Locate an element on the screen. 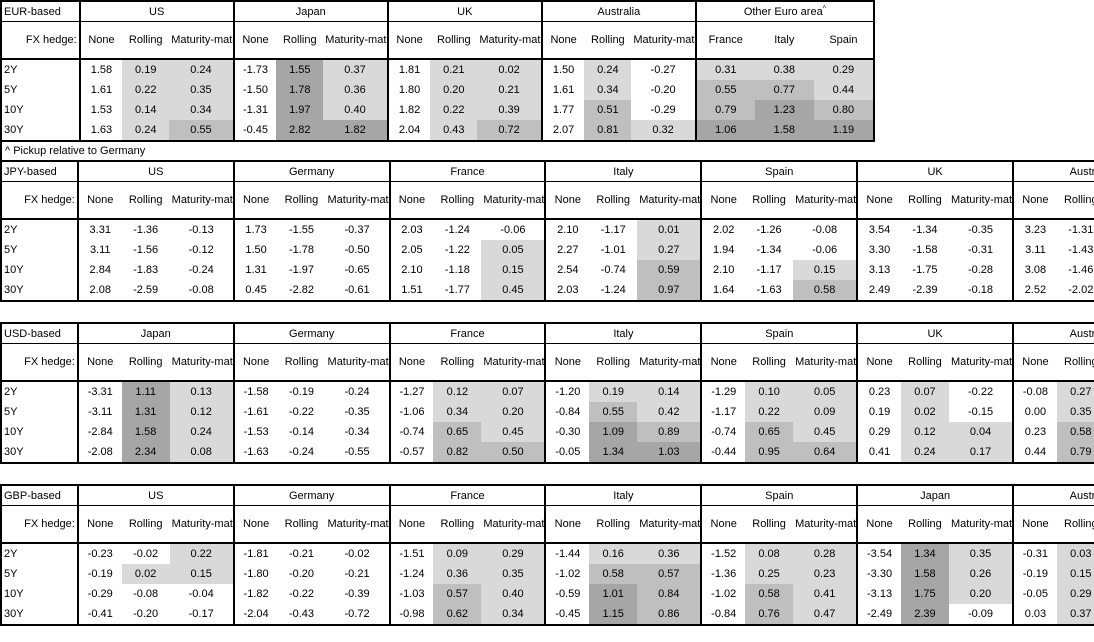 The image size is (1094, 642). value-cell: -1.97 is located at coordinates (301, 270).